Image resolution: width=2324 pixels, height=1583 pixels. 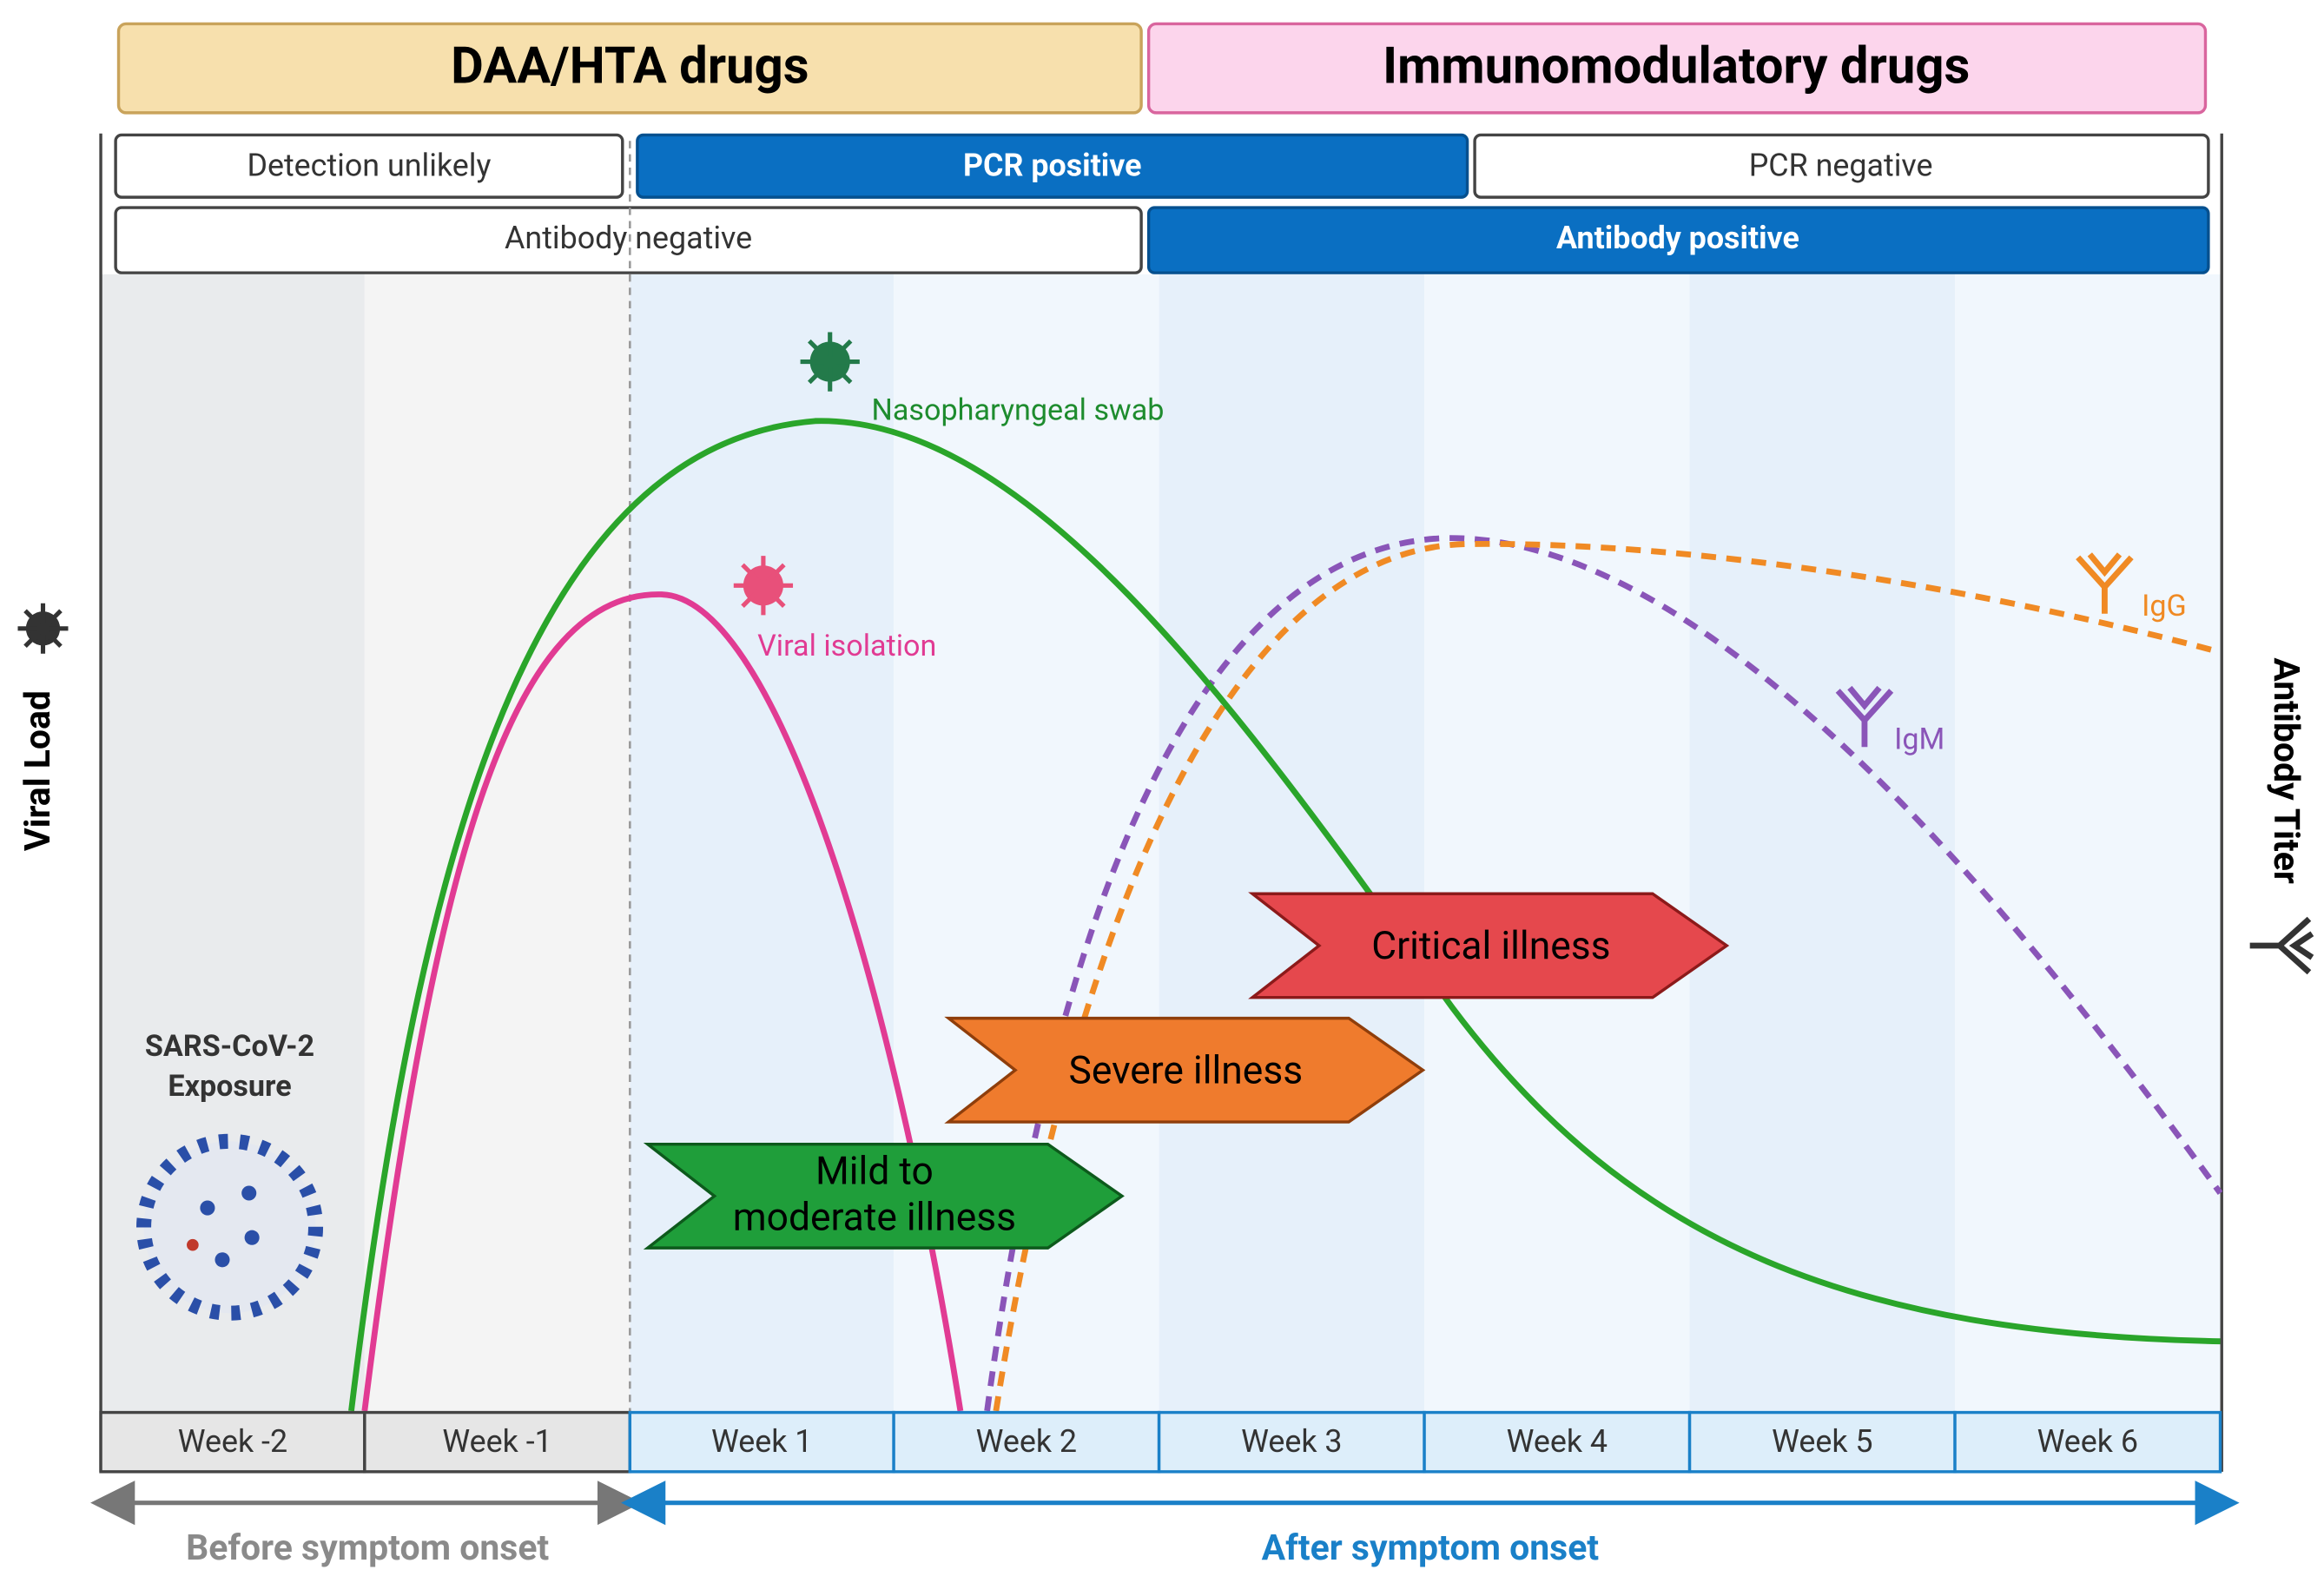 What do you see at coordinates (230, 1227) in the screenshot?
I see `sars-cov-2-particle` at bounding box center [230, 1227].